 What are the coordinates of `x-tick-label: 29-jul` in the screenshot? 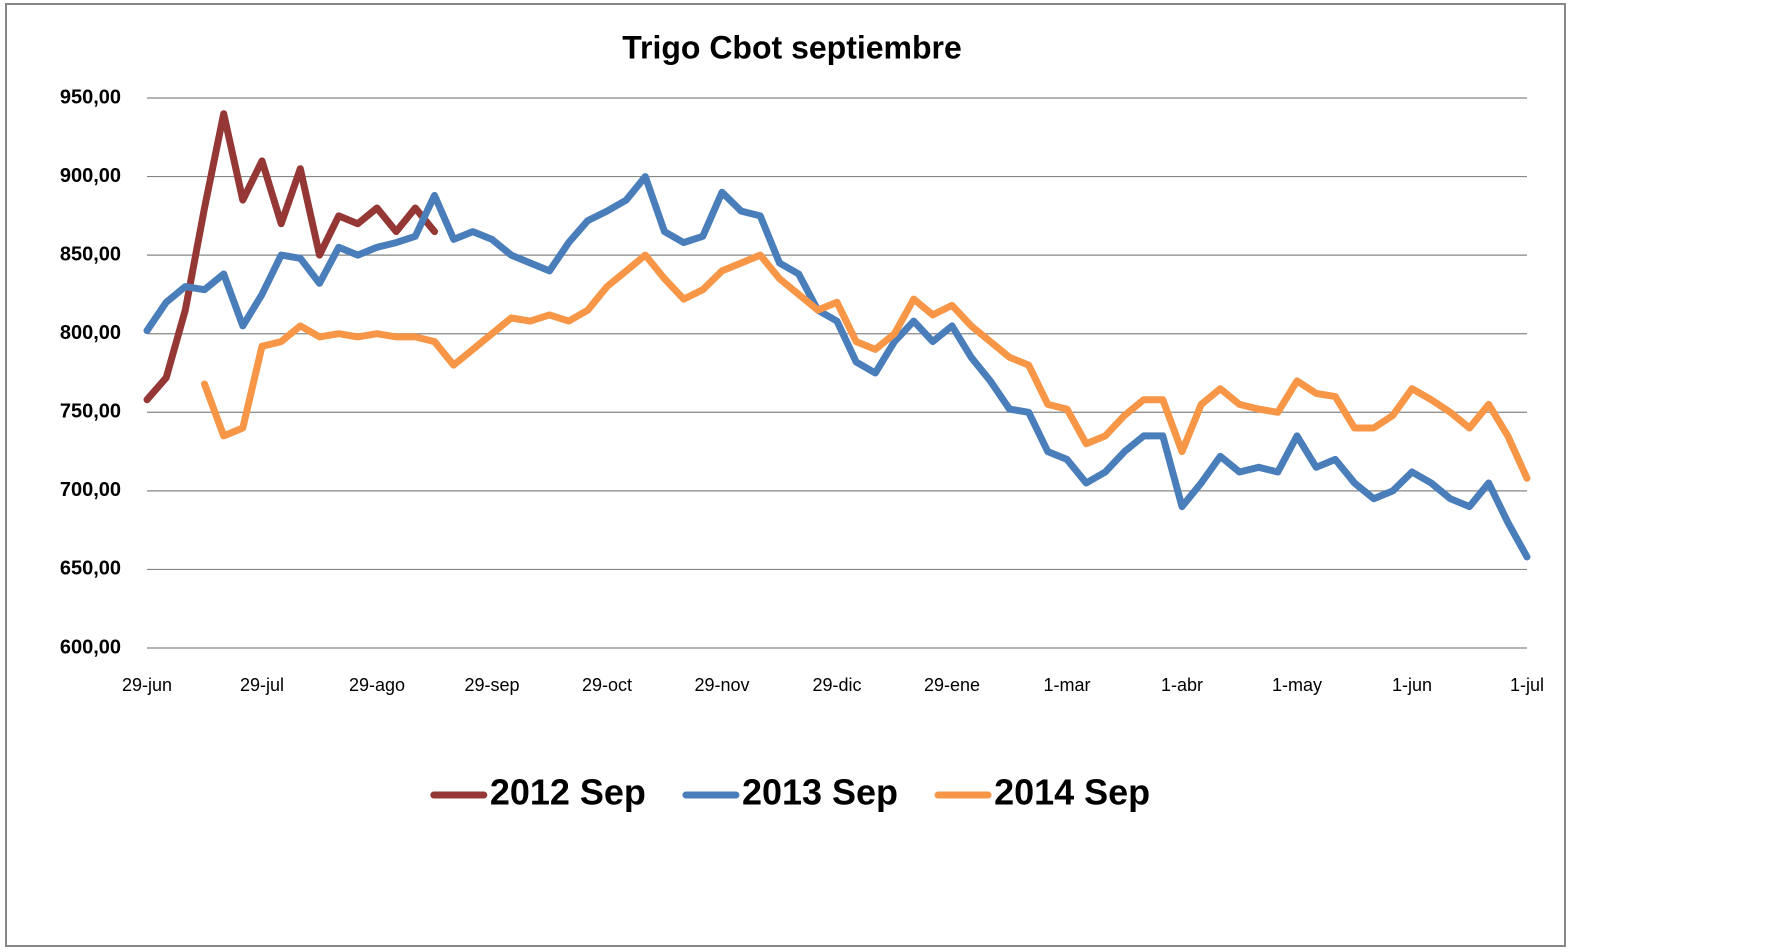 It's located at (262, 685).